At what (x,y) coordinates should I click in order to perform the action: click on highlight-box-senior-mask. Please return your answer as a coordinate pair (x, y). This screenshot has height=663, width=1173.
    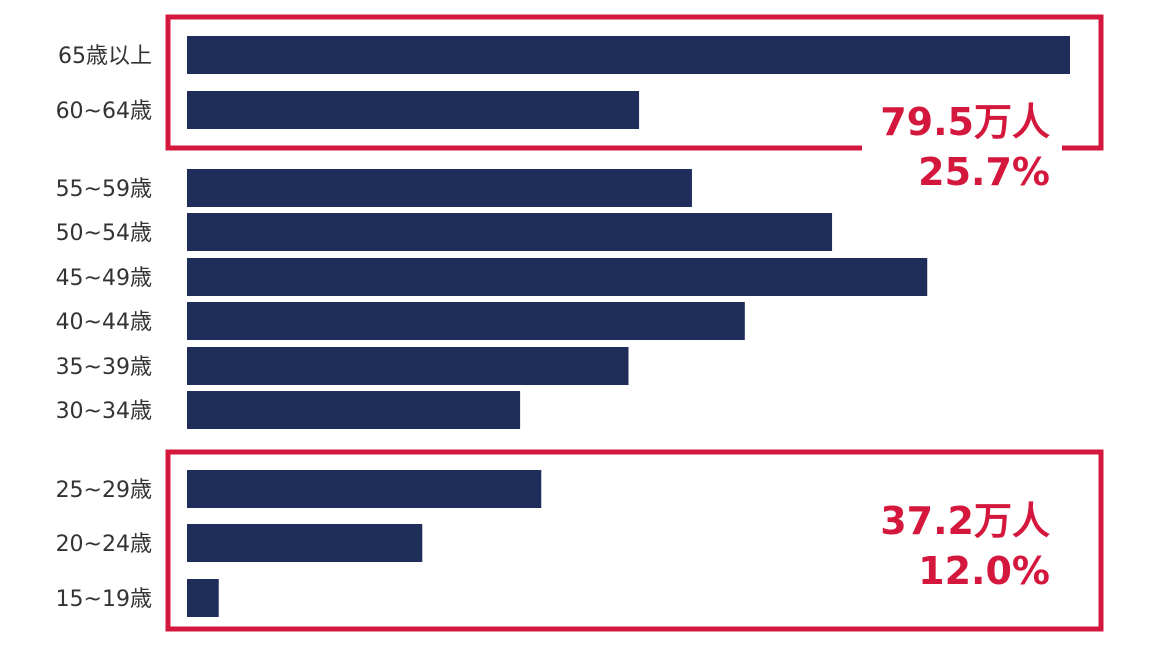
    Looking at the image, I should click on (962, 148).